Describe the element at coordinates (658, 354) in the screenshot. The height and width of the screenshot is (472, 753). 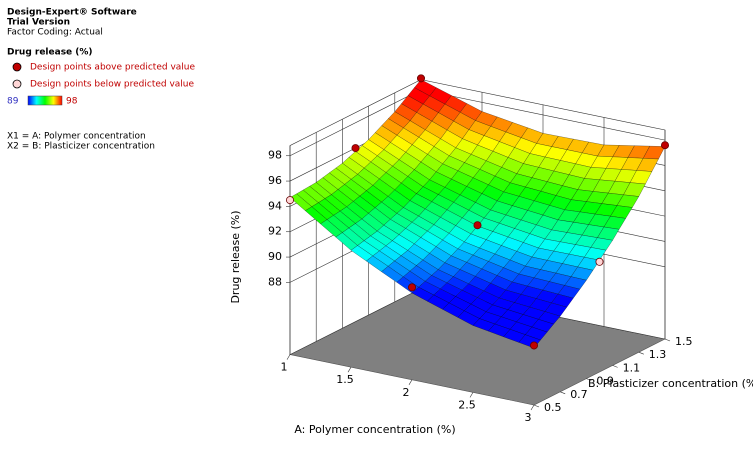
I see `y-tick-label: 1.3` at that location.